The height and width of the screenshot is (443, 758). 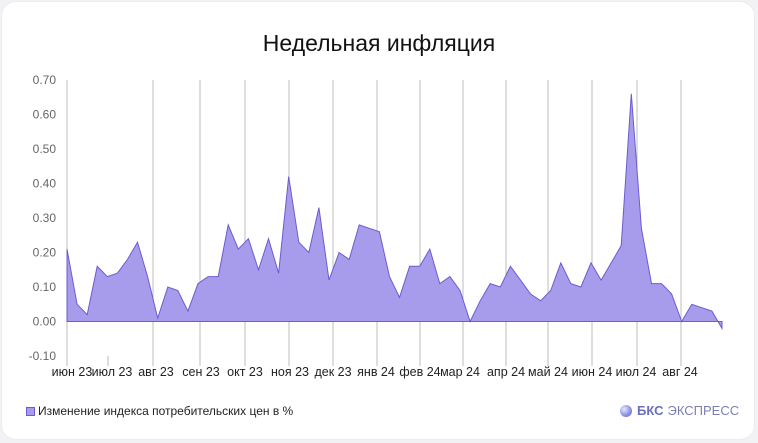 I want to click on x-tick-label: авг 23, so click(x=156, y=372).